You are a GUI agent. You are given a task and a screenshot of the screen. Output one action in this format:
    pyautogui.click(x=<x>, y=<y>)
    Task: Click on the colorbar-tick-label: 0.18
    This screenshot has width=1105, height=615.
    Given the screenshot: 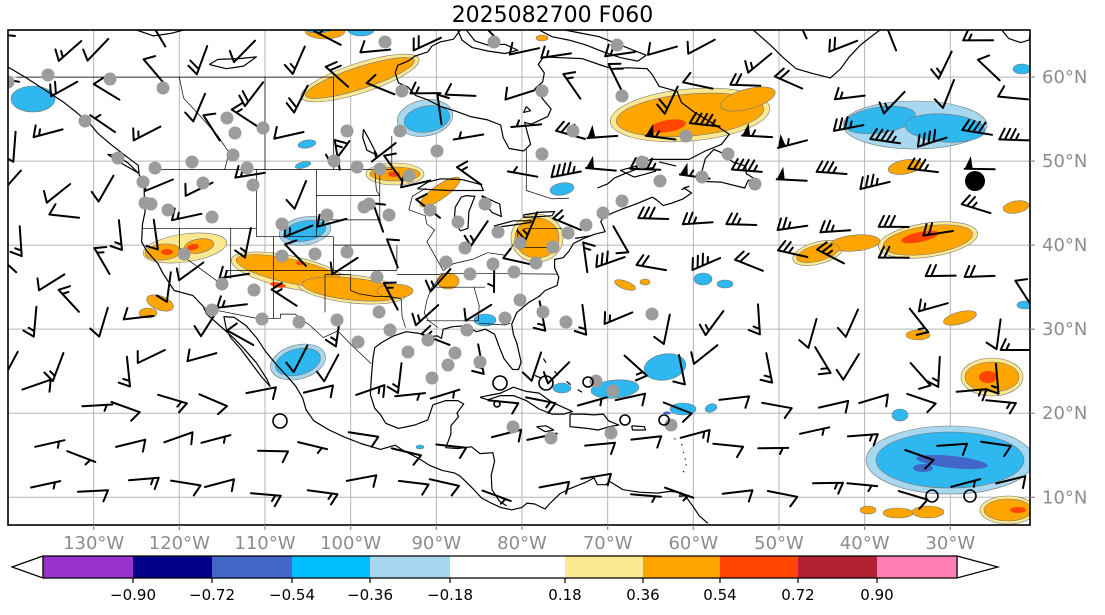 What is the action you would take?
    pyautogui.click(x=564, y=595)
    